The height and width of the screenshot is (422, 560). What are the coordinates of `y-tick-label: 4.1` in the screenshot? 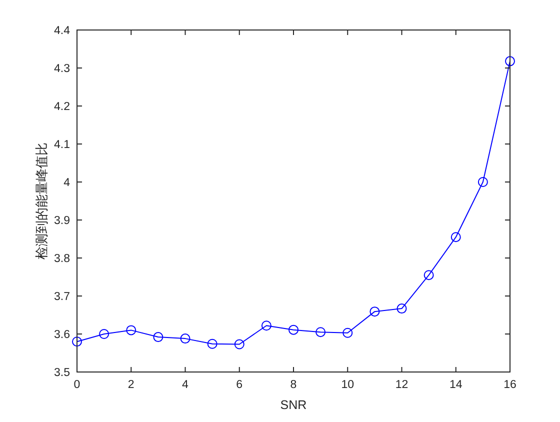 It's located at (62, 145).